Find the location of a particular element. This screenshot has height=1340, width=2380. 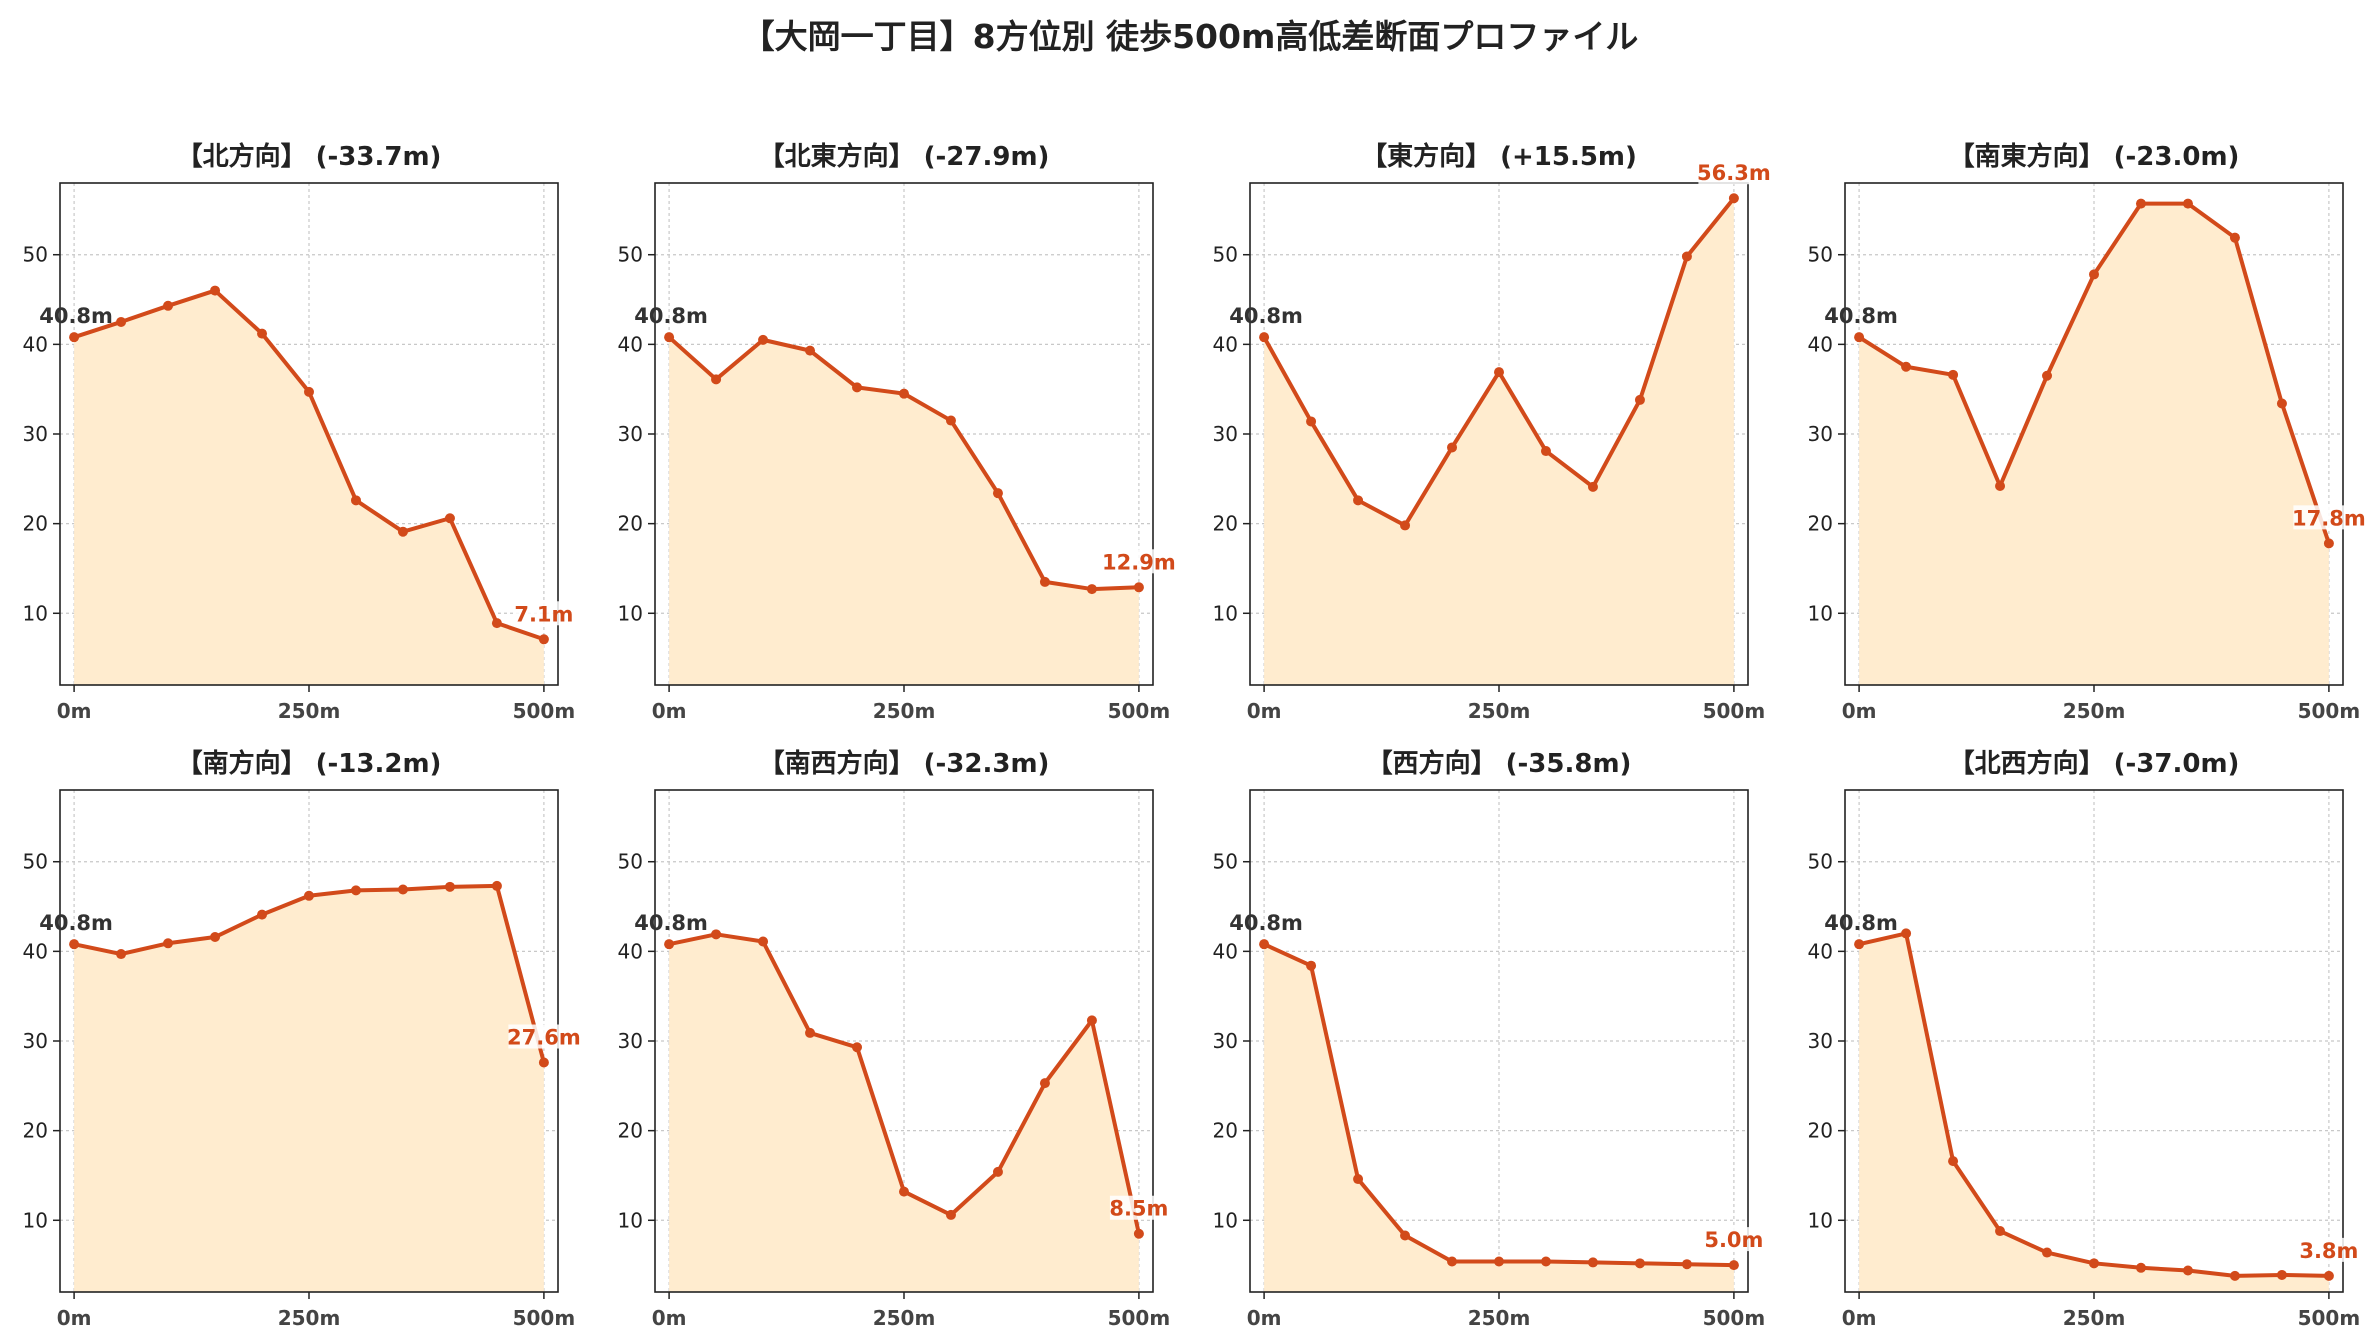

end-label: 17.8m is located at coordinates (2329, 518).